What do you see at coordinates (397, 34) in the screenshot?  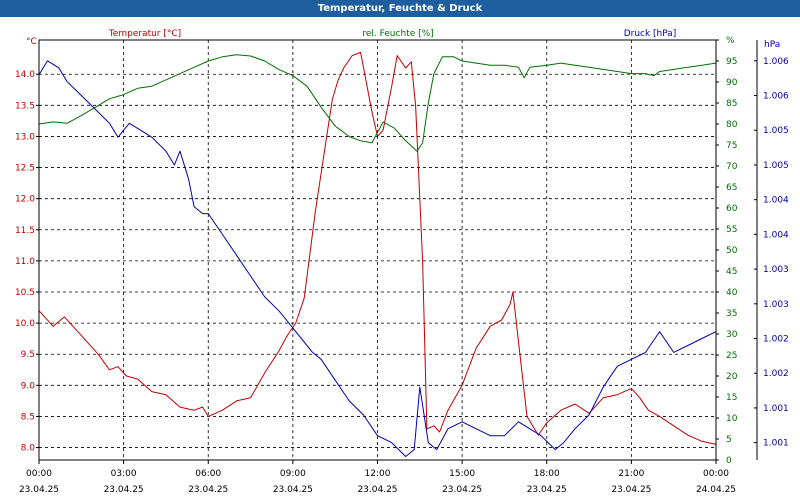 I see `legend-humidity: rel. Feuchte [%]` at bounding box center [397, 34].